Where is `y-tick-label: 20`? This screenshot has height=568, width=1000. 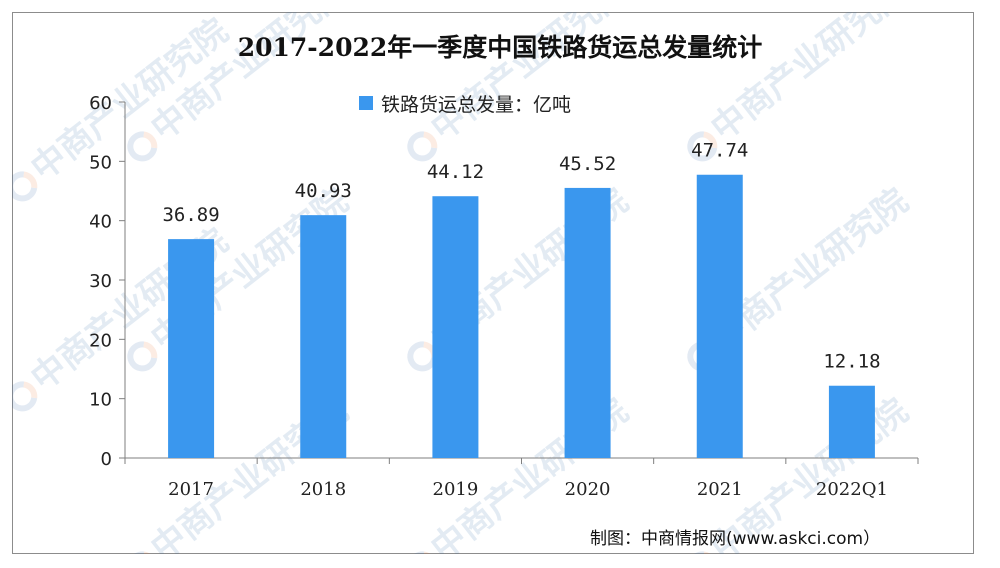 y-tick-label: 20 is located at coordinates (100, 340).